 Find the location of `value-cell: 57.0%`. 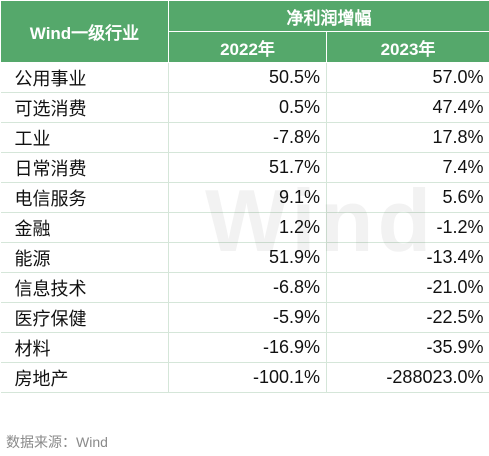

value-cell: 57.0% is located at coordinates (407, 77).